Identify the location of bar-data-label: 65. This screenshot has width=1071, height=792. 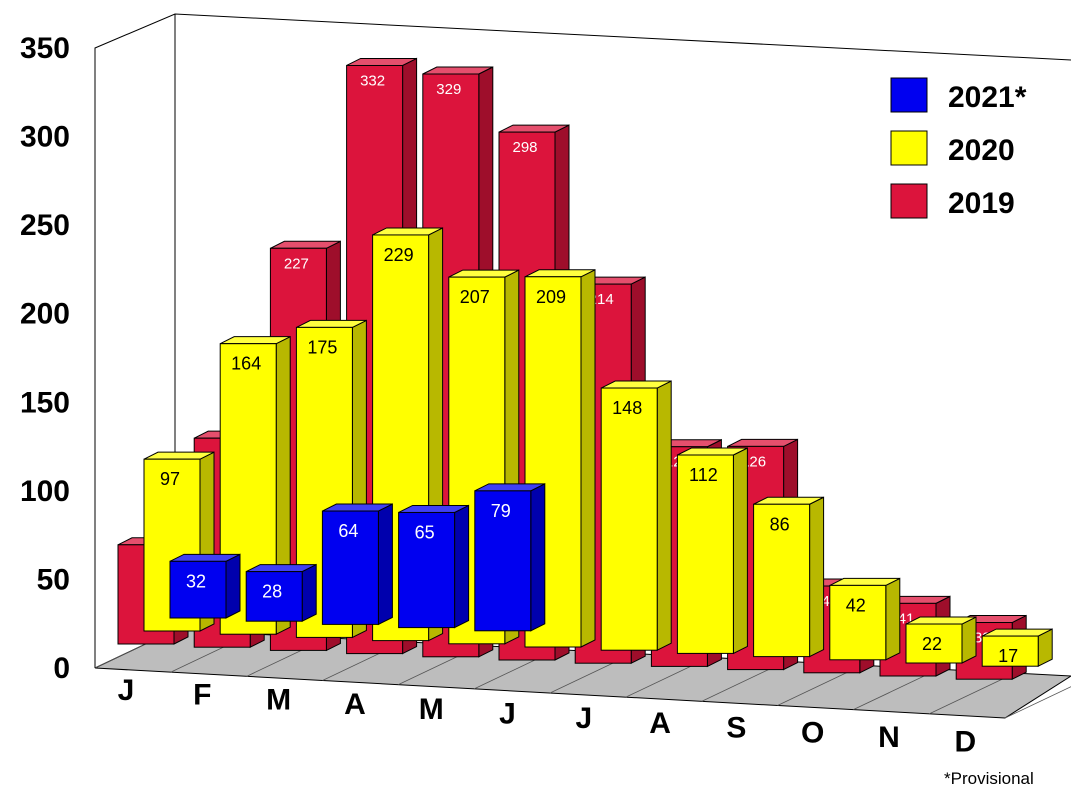
(425, 532).